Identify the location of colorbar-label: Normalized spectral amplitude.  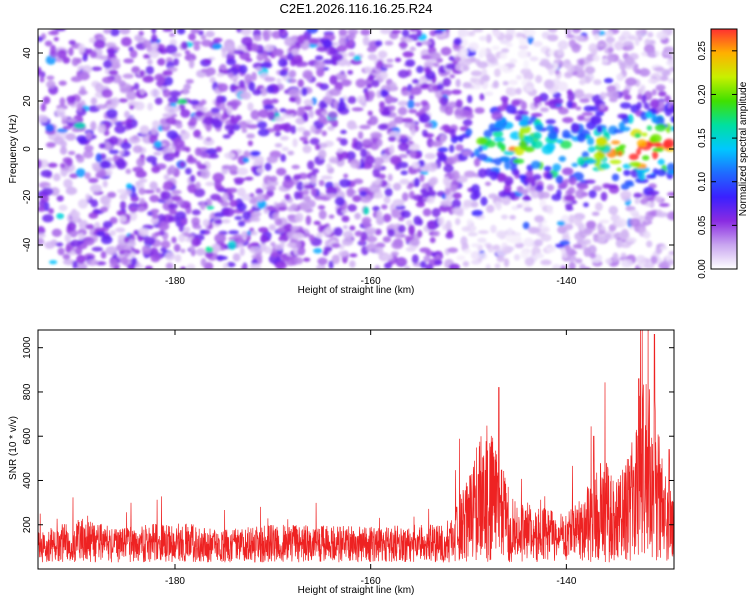
(743, 148).